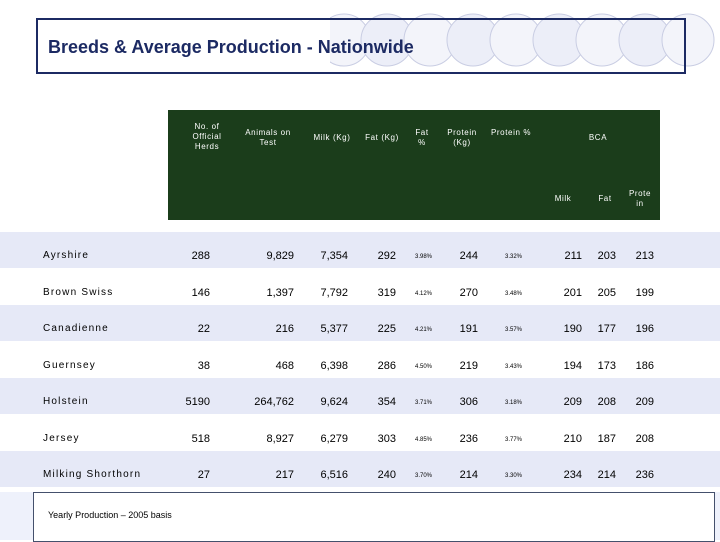 This screenshot has height=542, width=720. Describe the element at coordinates (334, 256) in the screenshot. I see `cell-milk: 7,354` at that location.